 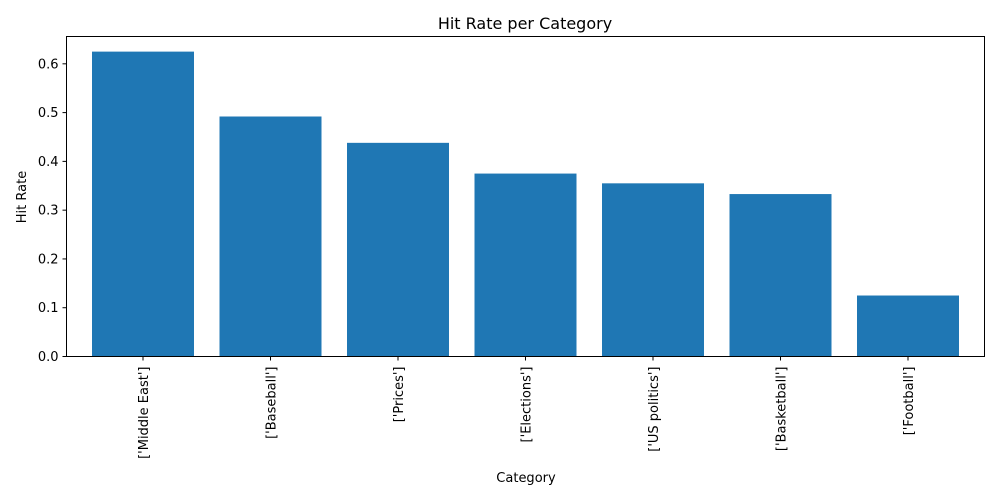 What do you see at coordinates (399, 395) in the screenshot?
I see `x-tick-label: ['Prices']` at bounding box center [399, 395].